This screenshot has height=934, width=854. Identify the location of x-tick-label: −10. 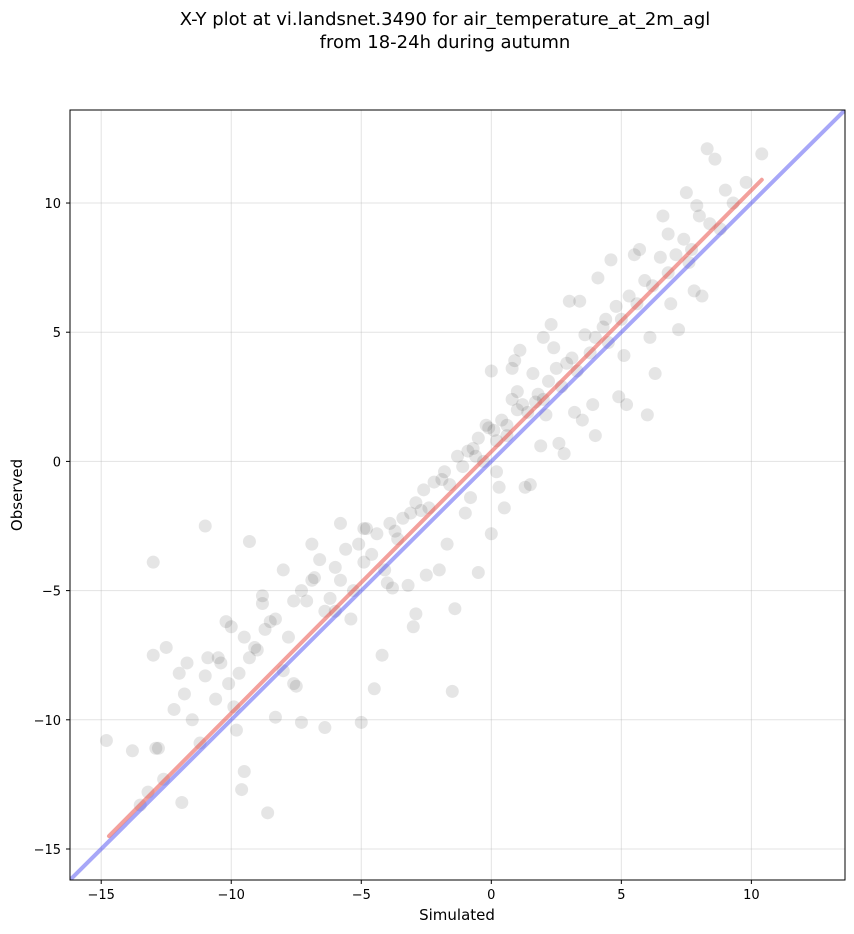
(231, 895).